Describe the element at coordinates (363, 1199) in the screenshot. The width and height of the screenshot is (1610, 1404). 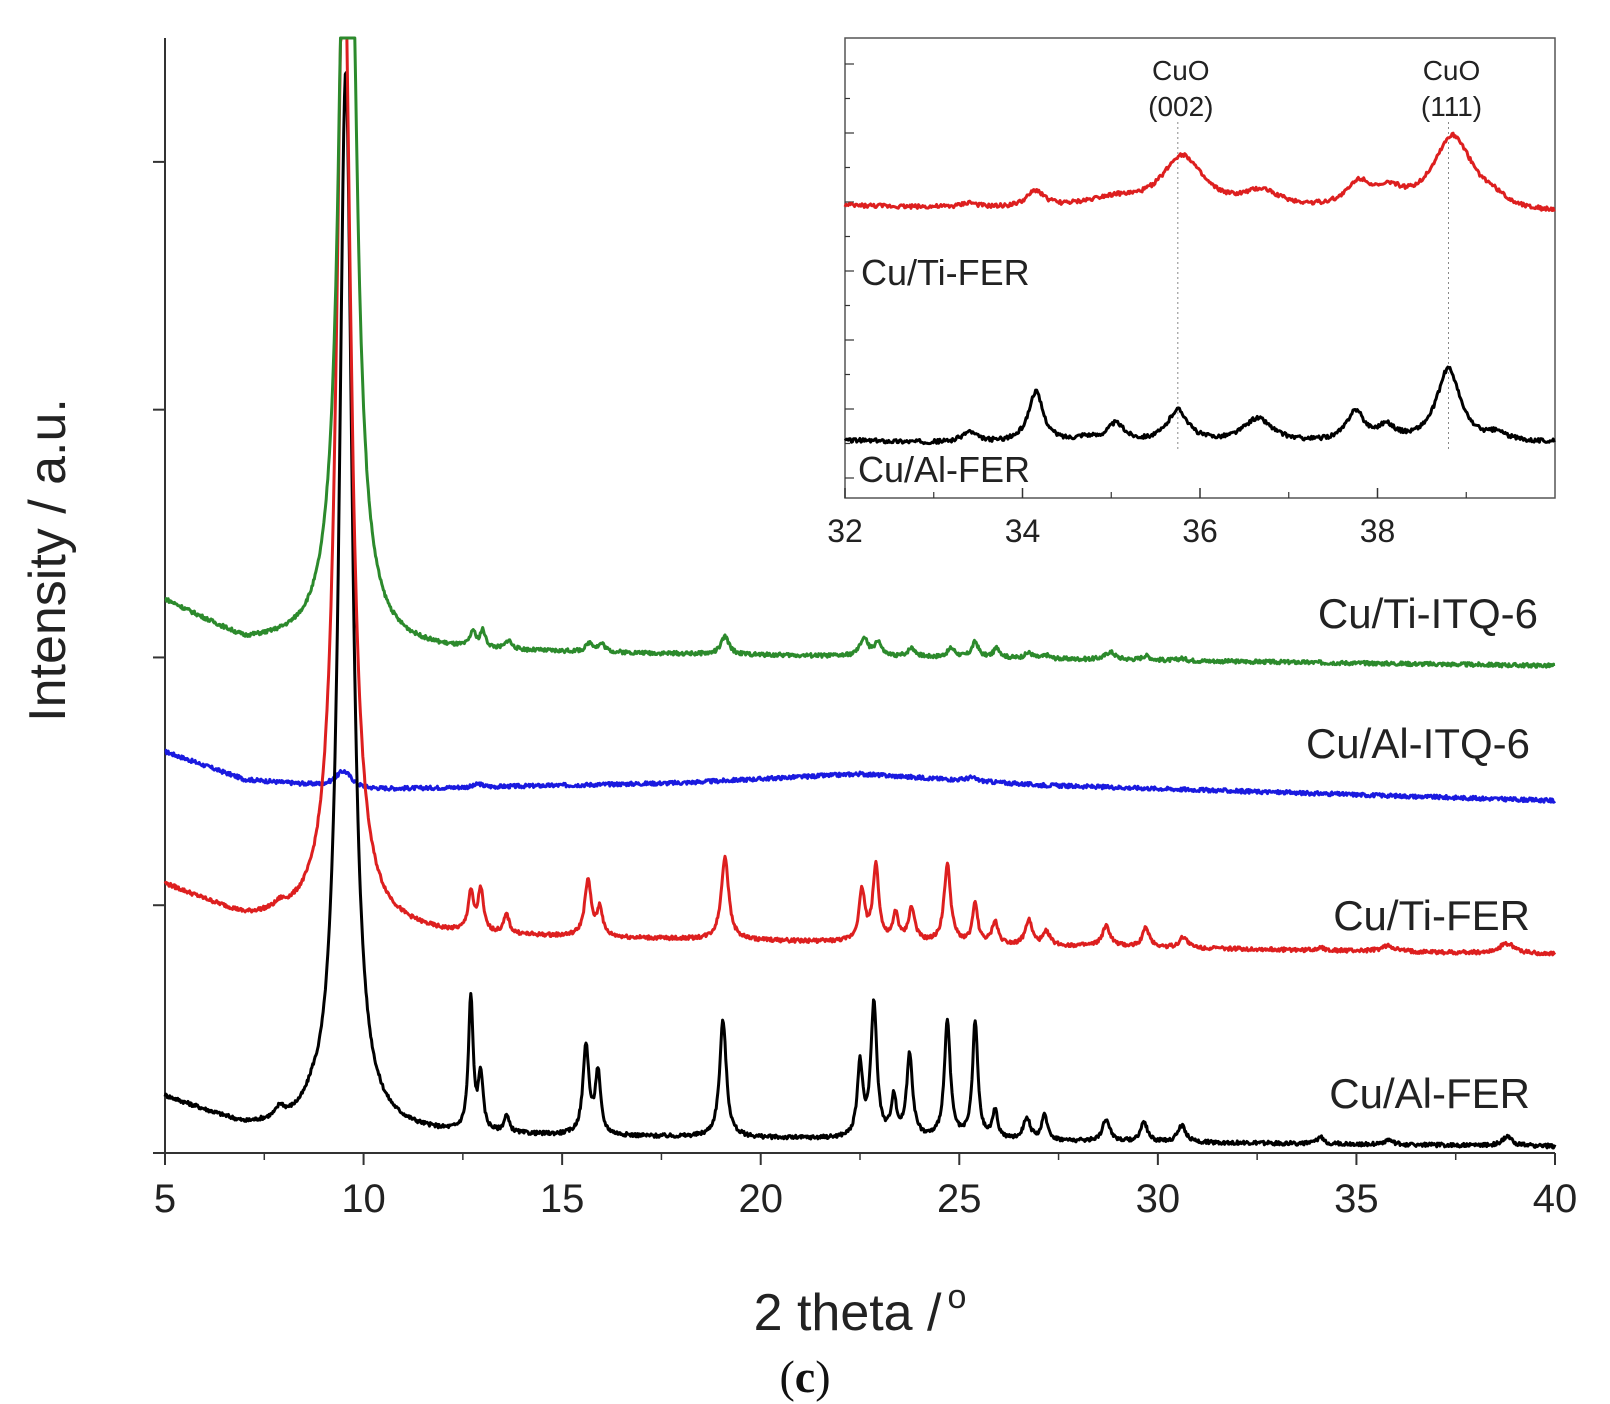
I see `x-tick-label: 10` at that location.